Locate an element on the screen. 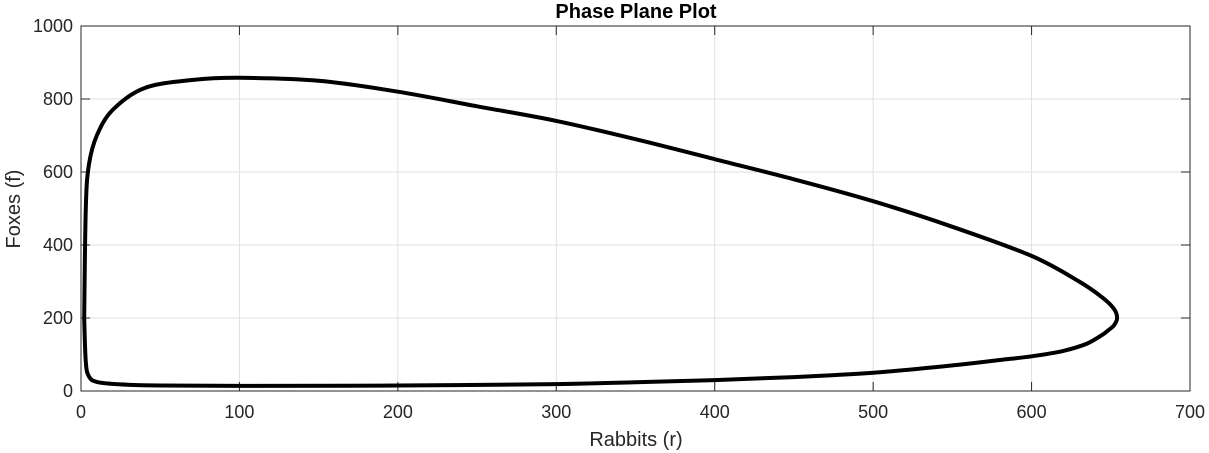  x-tick-label: 400 is located at coordinates (715, 412).